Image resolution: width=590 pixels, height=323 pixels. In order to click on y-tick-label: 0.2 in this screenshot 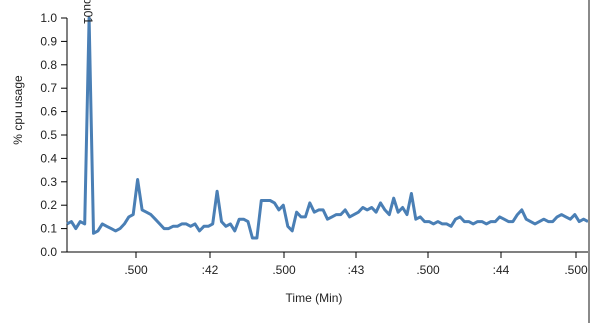, I will do `click(48, 205)`.